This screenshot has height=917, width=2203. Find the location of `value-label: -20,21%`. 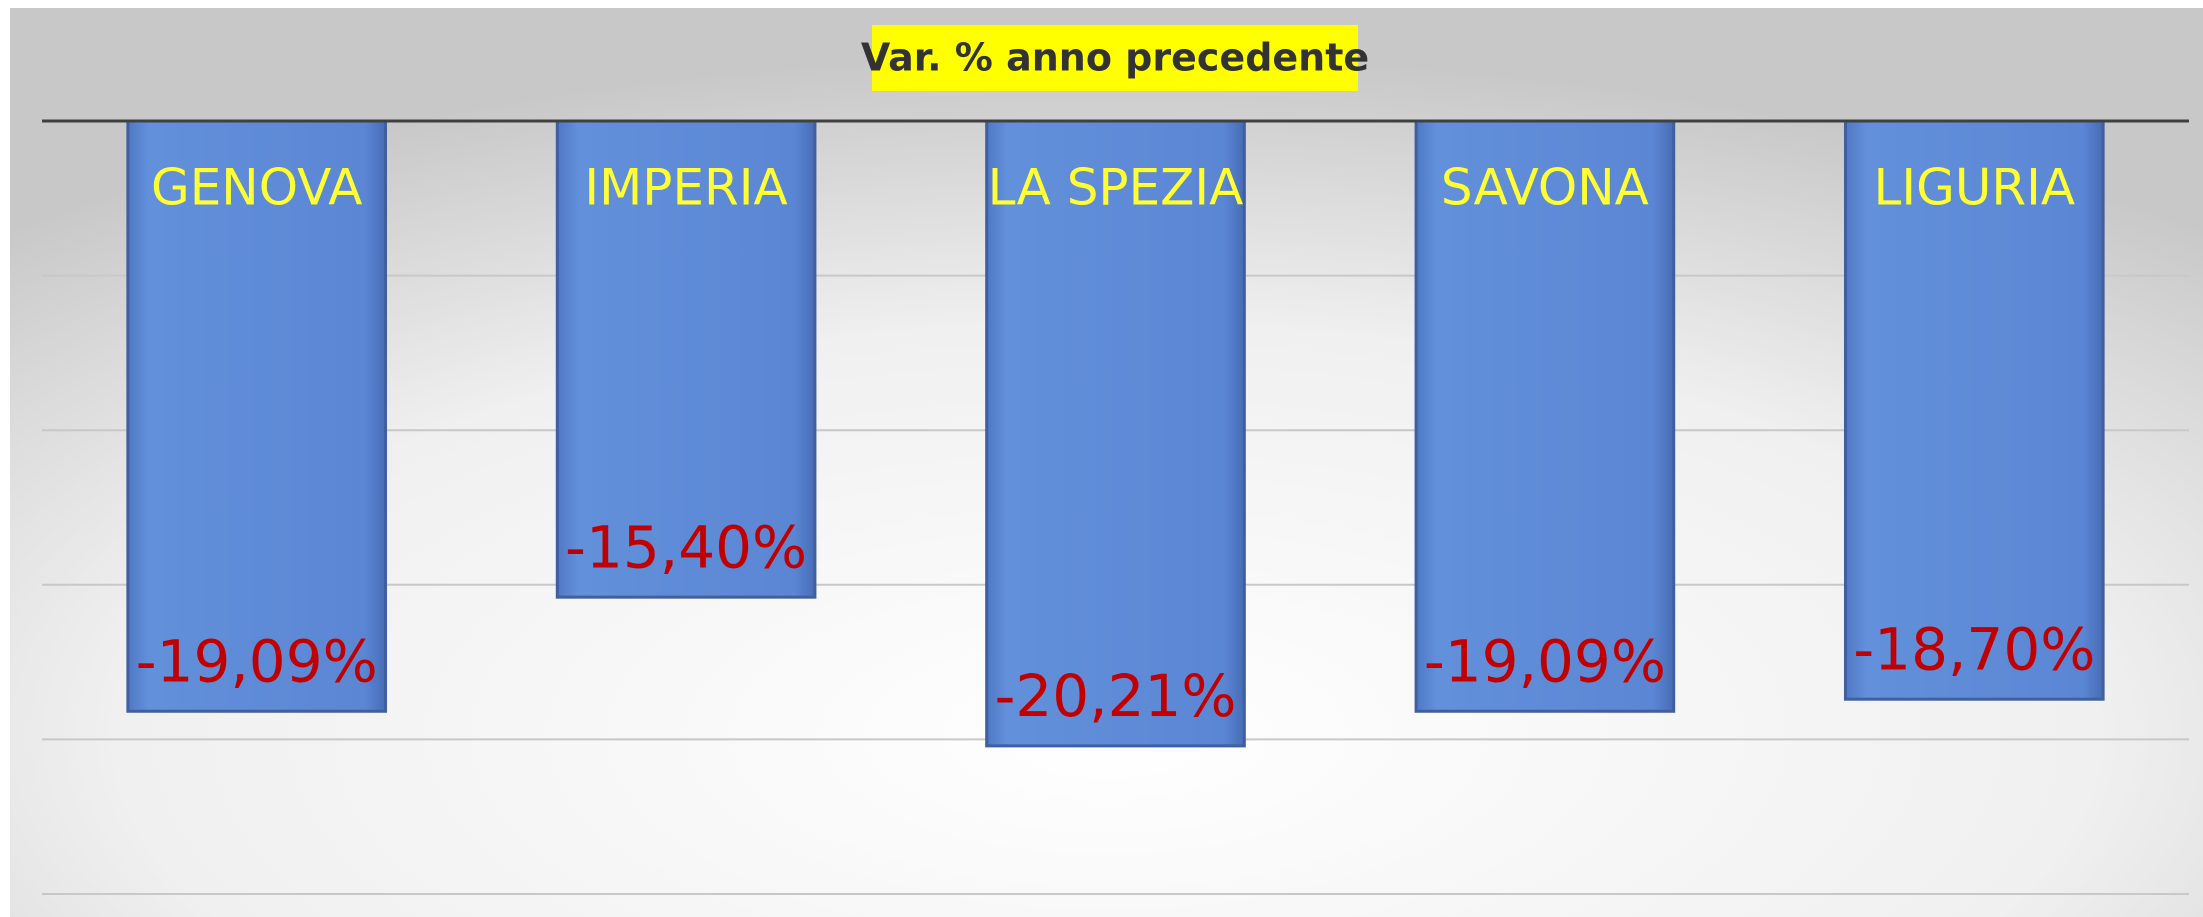

value-label: -20,21% is located at coordinates (1115, 696).